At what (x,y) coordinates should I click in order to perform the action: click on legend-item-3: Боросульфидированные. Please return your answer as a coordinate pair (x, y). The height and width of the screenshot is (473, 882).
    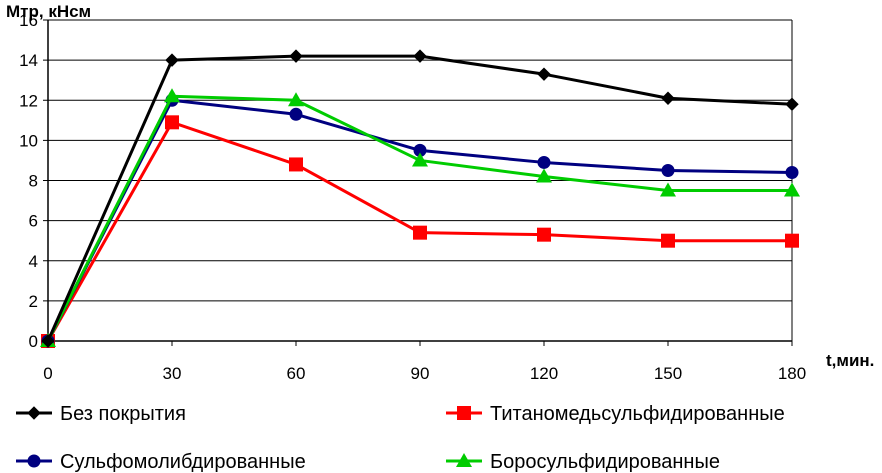
    Looking at the image, I should click on (583, 462).